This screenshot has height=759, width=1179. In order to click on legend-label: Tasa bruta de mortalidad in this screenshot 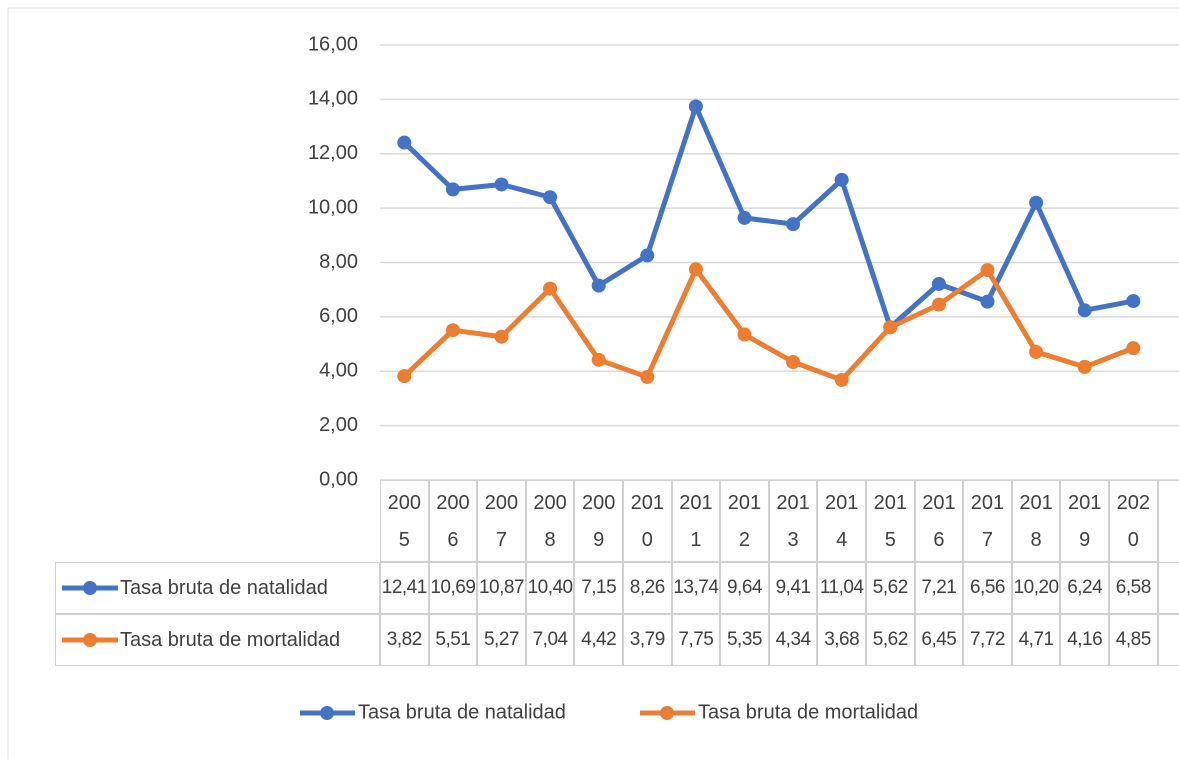, I will do `click(808, 712)`.